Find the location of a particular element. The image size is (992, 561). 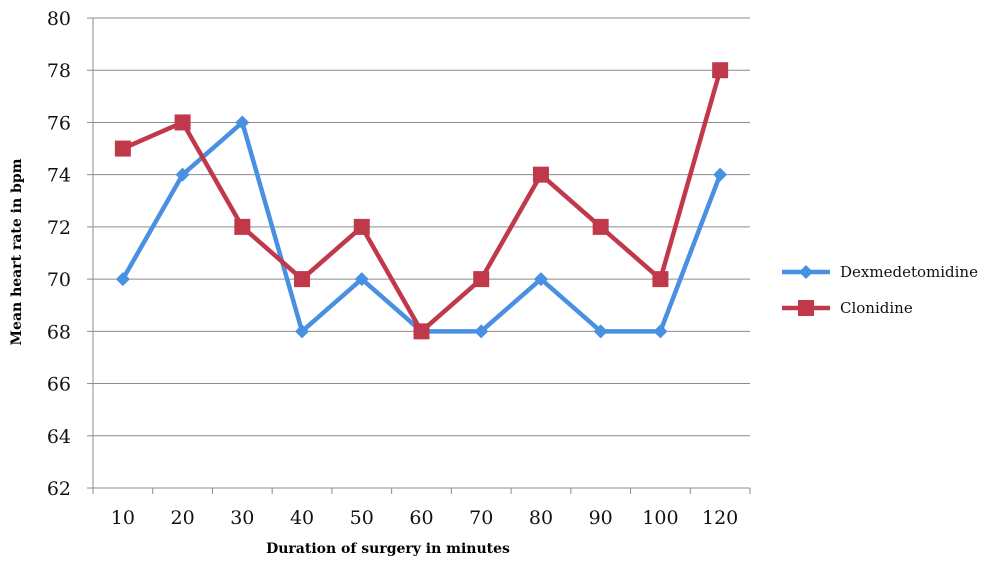

x-tick-label: 90 is located at coordinates (601, 518).